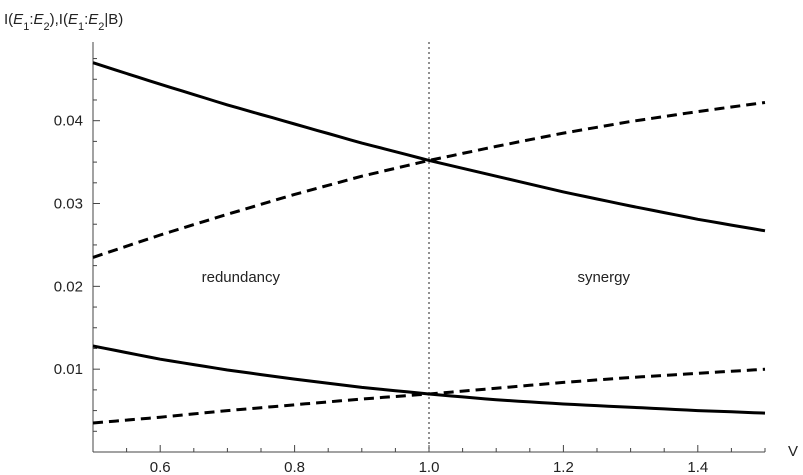 This screenshot has height=475, width=803. What do you see at coordinates (160, 467) in the screenshot?
I see `x-tick-label: 0.6` at bounding box center [160, 467].